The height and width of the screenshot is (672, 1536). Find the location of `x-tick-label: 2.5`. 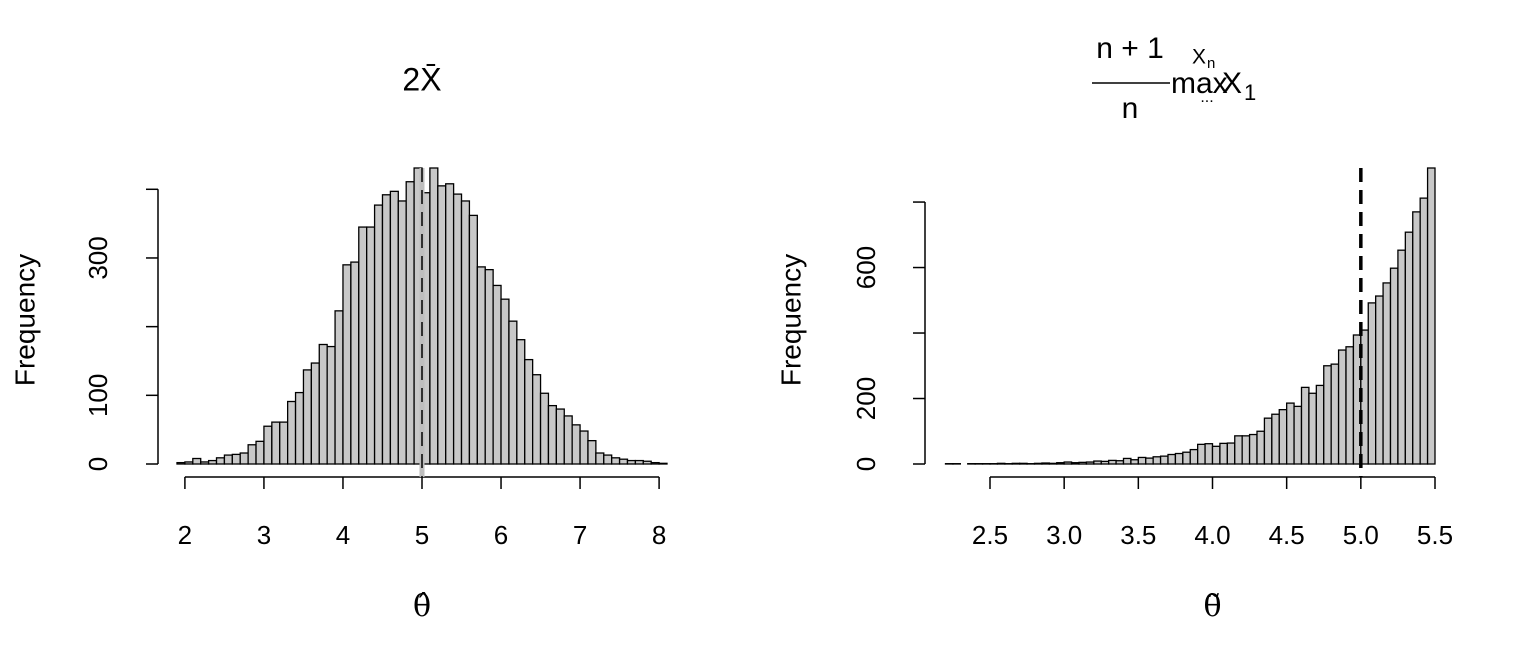

x-tick-label: 2.5 is located at coordinates (990, 535).